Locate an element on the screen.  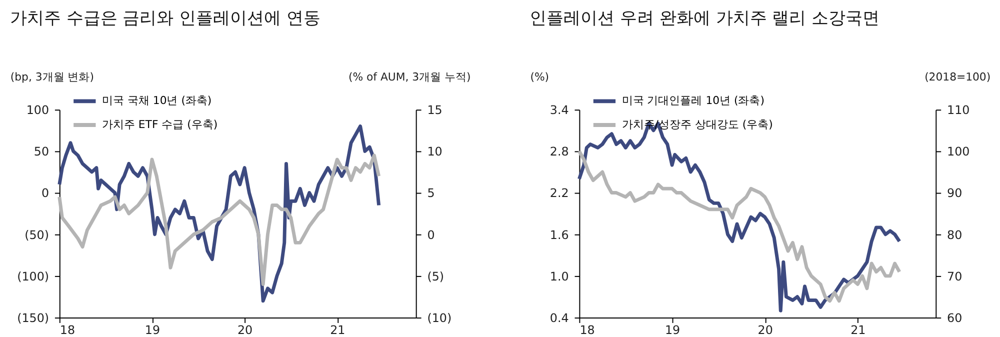
y-tick-label: 50 is located at coordinates (42, 151).